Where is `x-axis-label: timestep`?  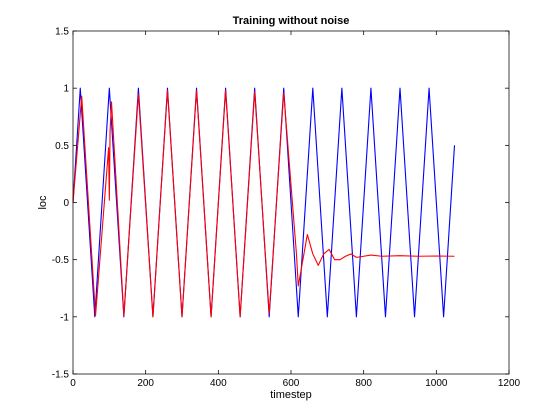
x-axis-label: timestep is located at coordinates (291, 395).